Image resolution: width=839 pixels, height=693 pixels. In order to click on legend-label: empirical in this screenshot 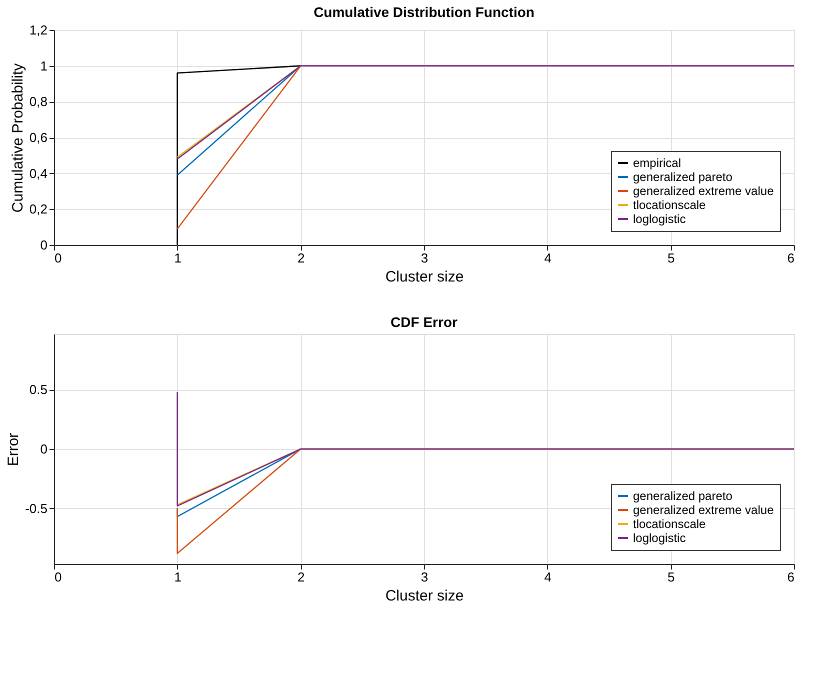, I will do `click(657, 163)`.